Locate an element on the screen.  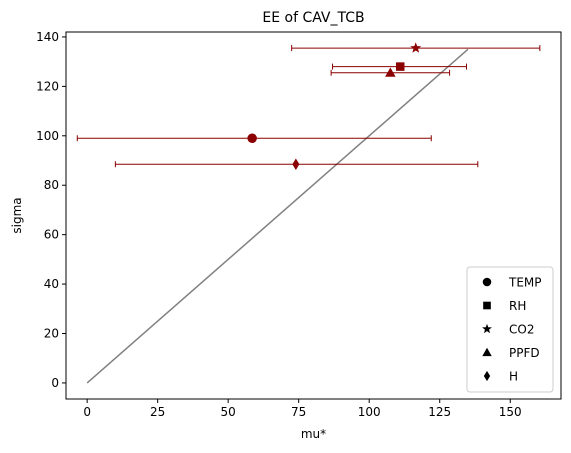
y-axis-title: sigma is located at coordinates (17, 215).